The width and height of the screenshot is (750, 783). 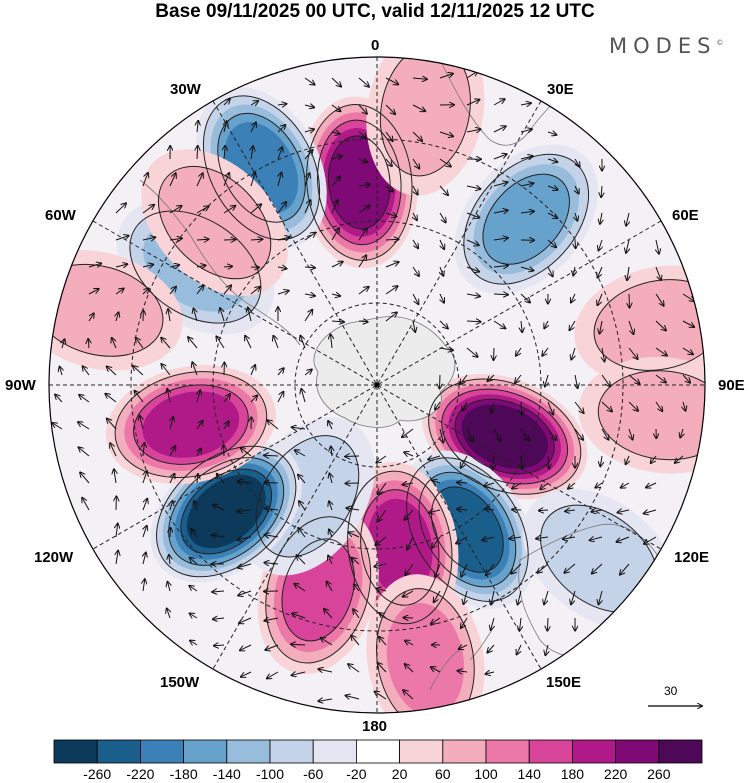 I want to click on colorbar-tick-label: -180, so click(x=183, y=774).